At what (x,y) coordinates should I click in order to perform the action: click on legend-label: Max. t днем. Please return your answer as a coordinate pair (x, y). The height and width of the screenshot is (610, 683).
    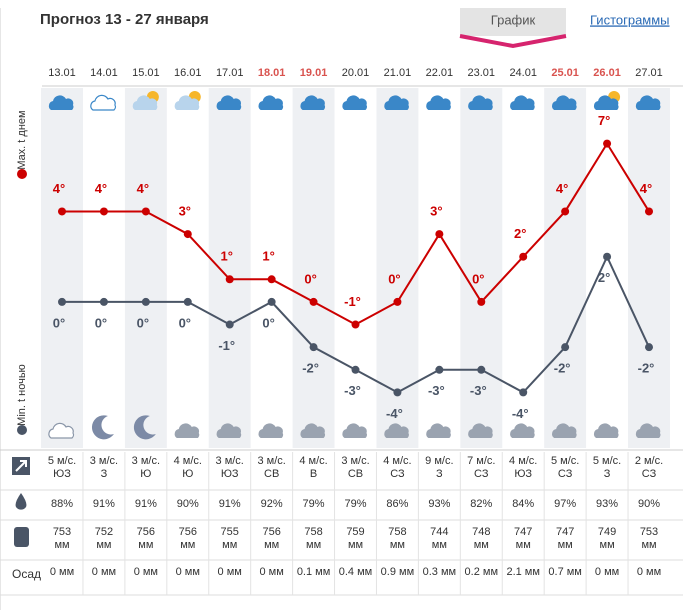
    Looking at the image, I should click on (22, 139).